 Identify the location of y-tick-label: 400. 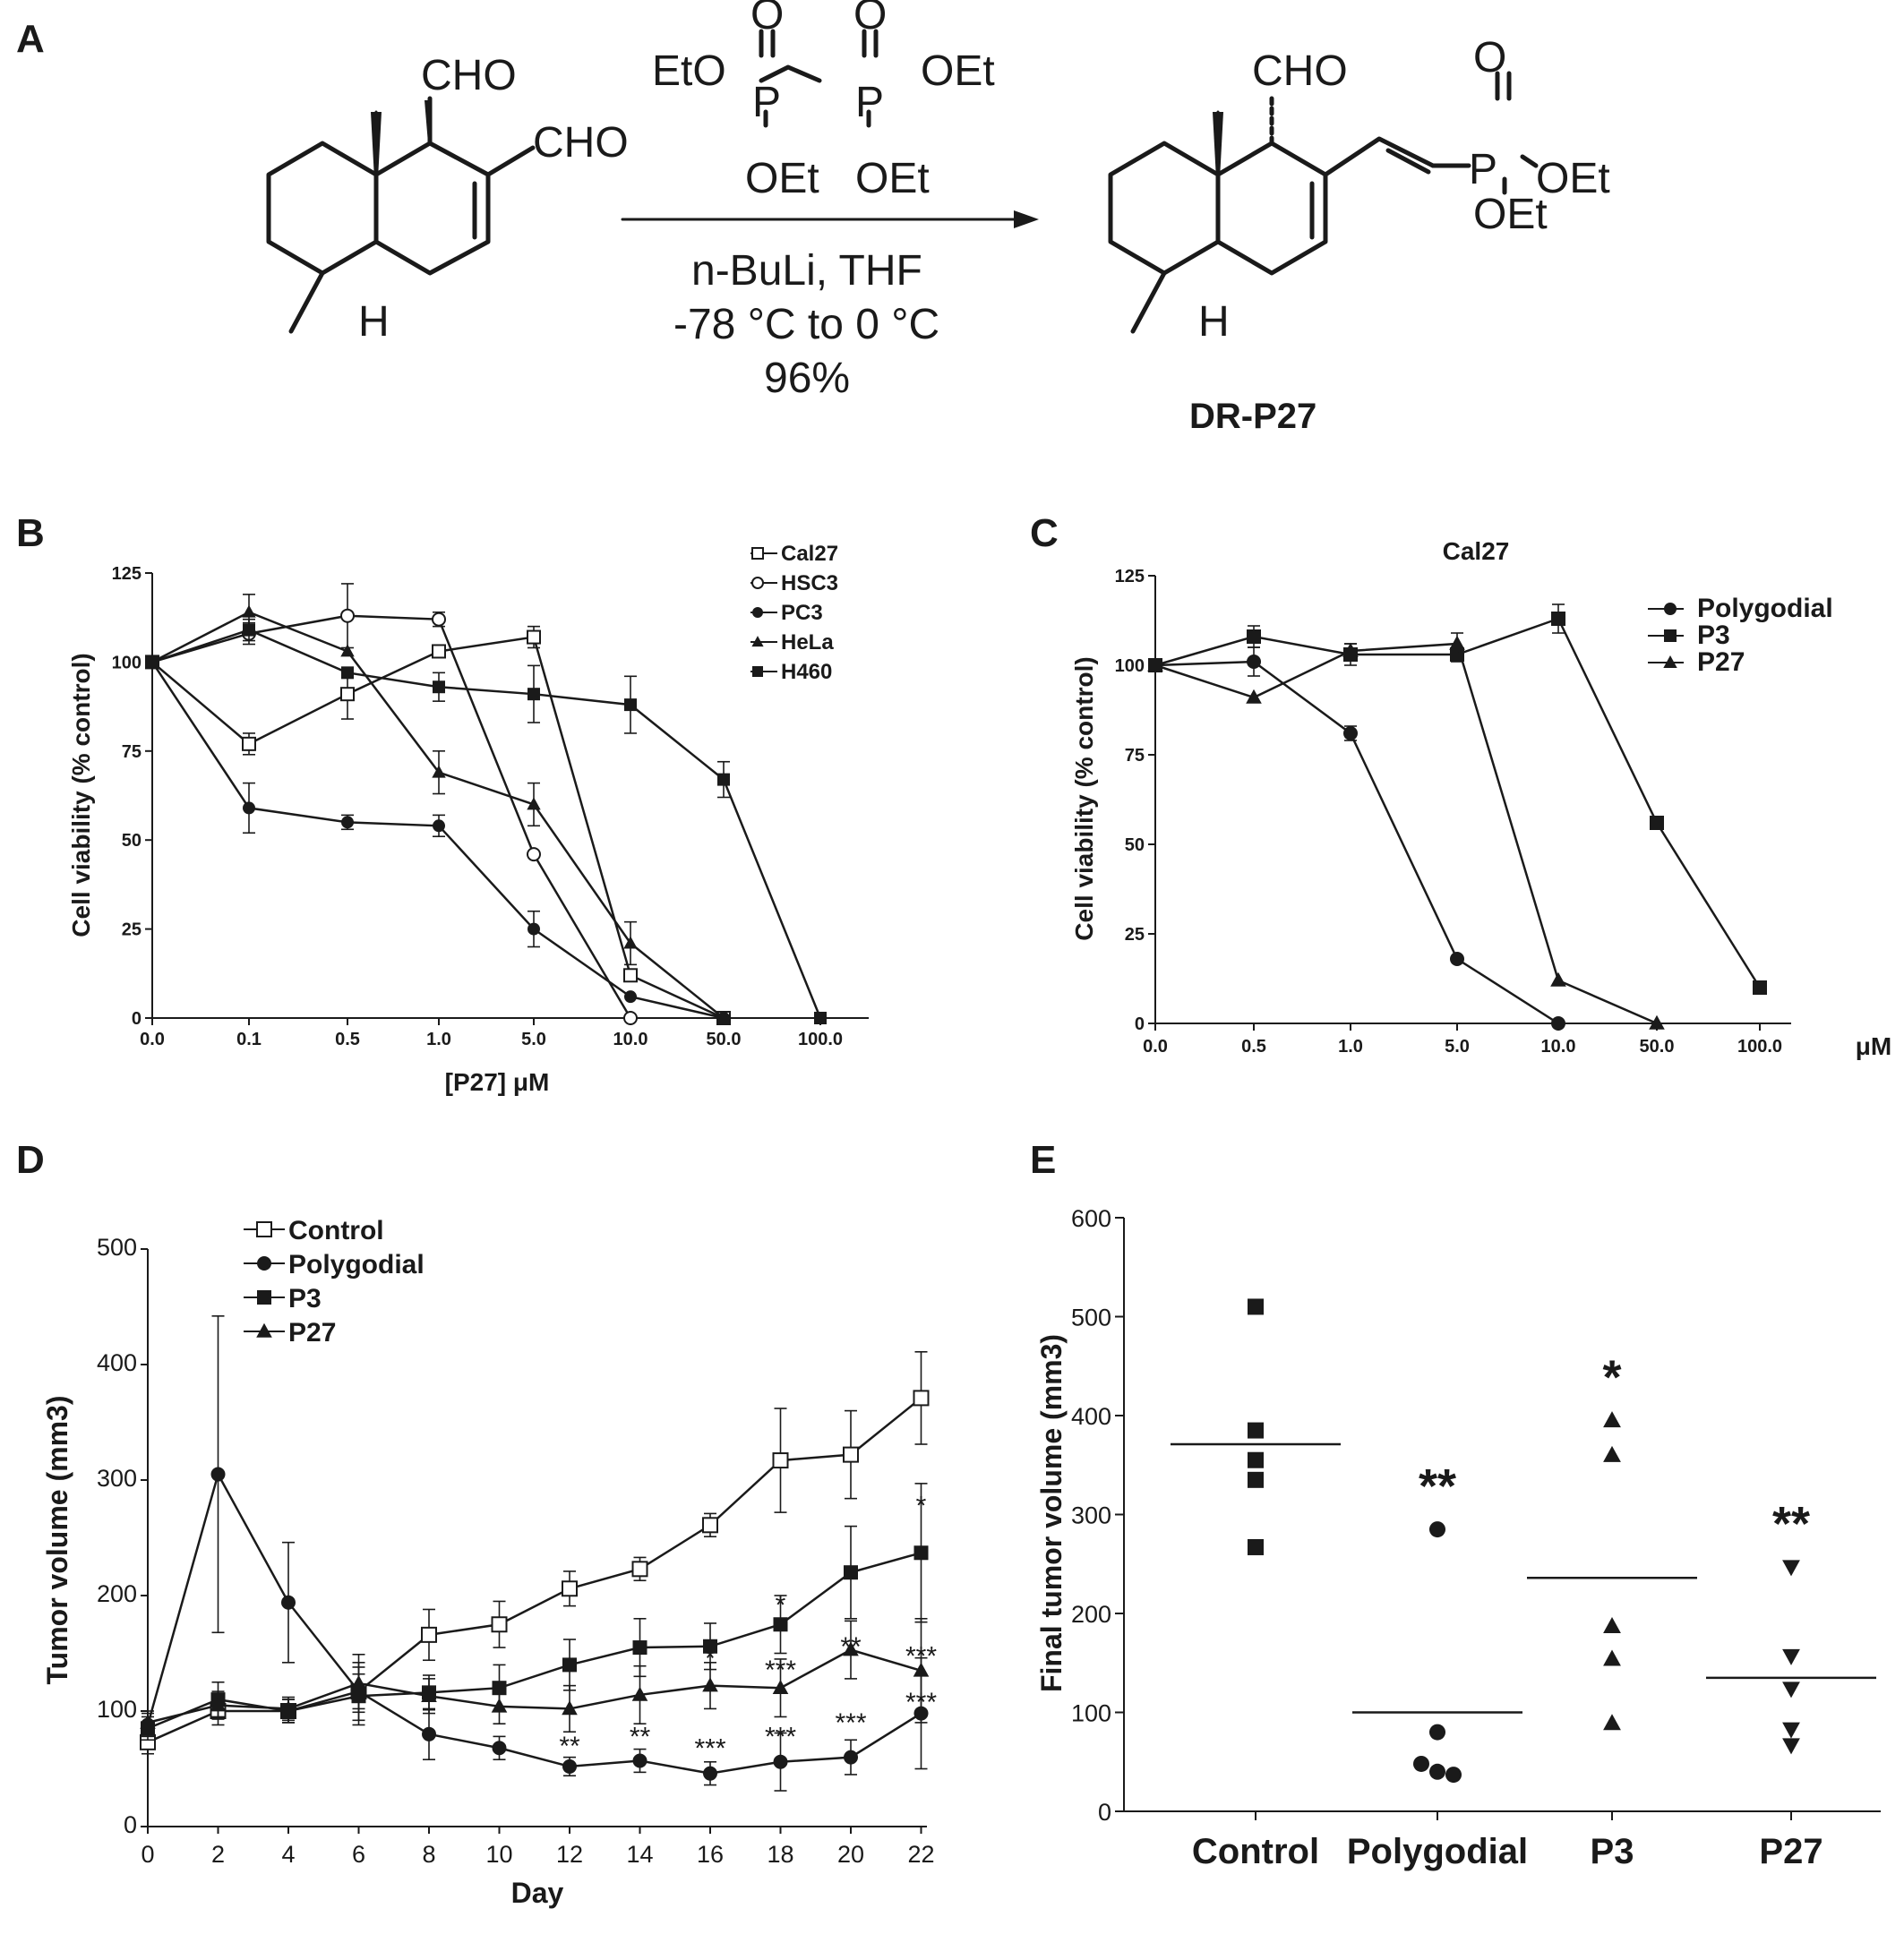
(117, 1362).